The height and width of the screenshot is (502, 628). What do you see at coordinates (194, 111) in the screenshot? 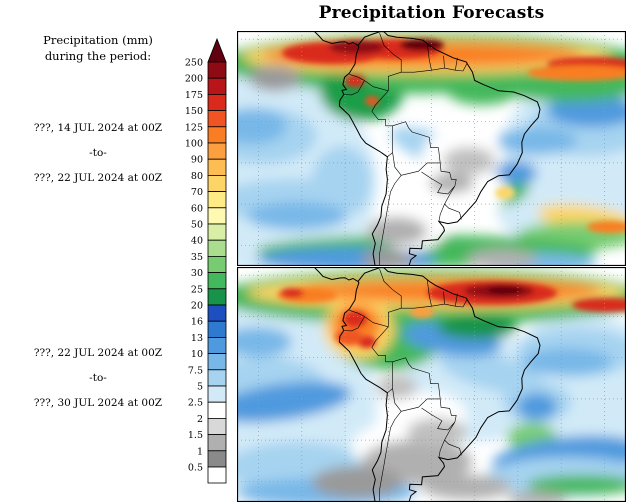
I see `scale-tick-label: 150` at bounding box center [194, 111].